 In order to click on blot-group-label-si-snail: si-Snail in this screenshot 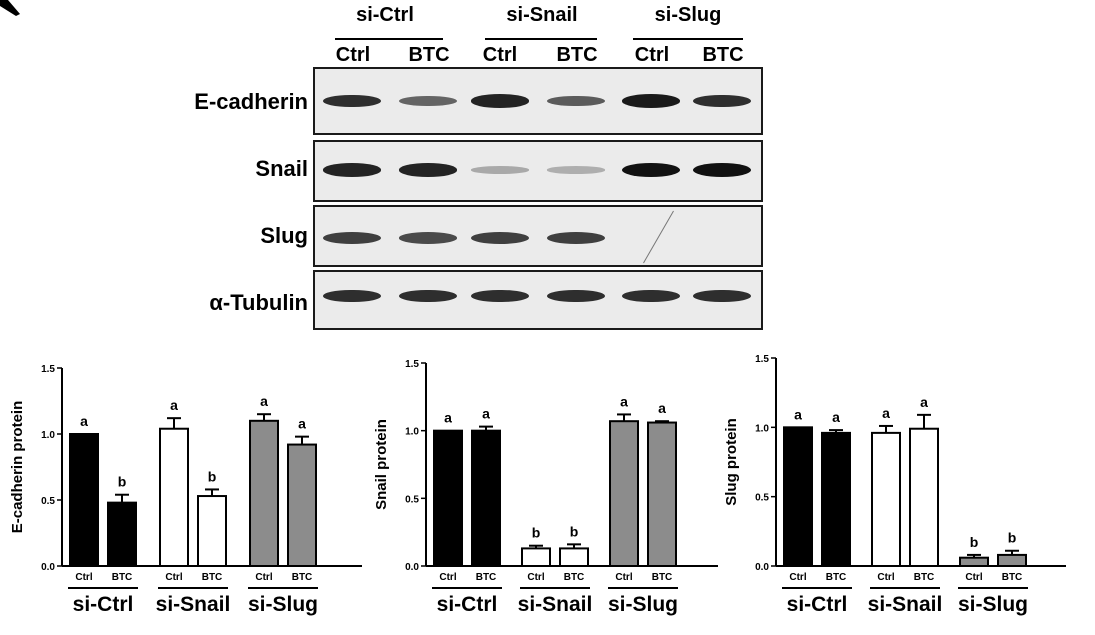, I will do `click(542, 15)`.